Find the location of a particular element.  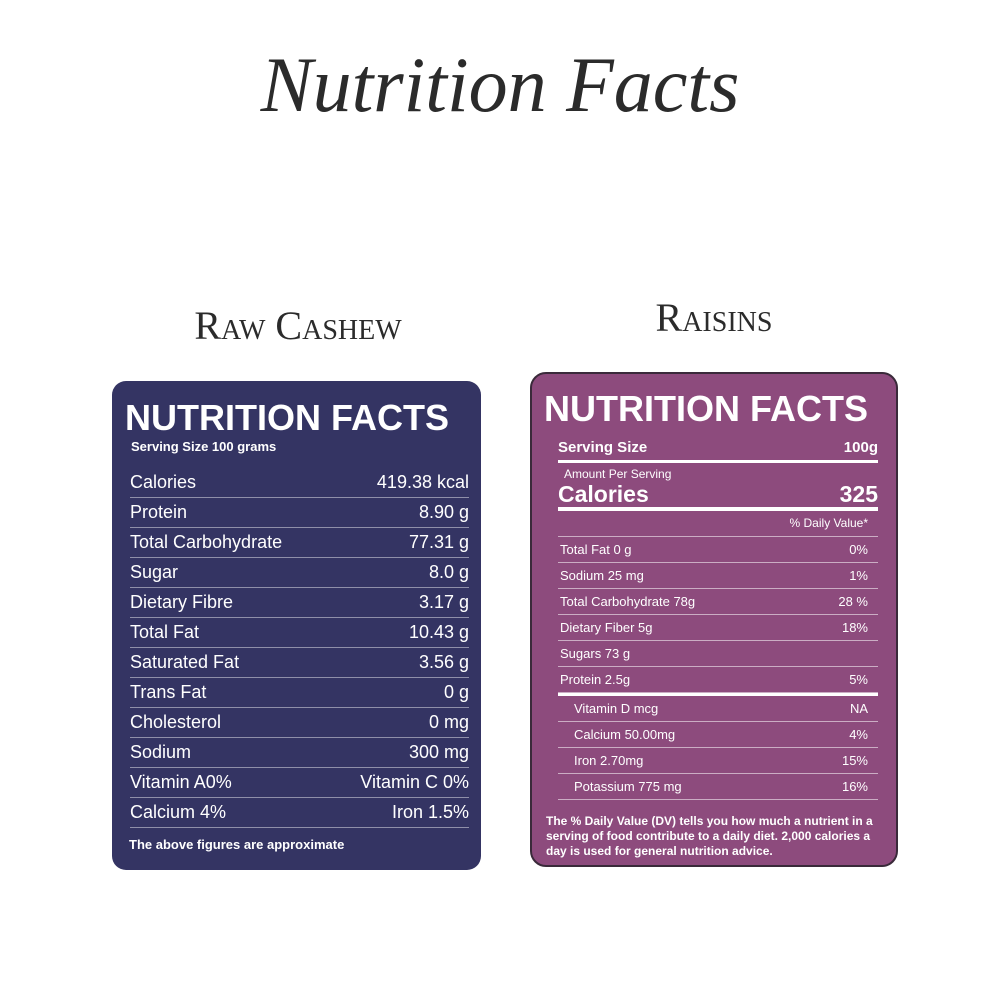

nutrient-row: Sugar 8.0 g is located at coordinates (299, 573).